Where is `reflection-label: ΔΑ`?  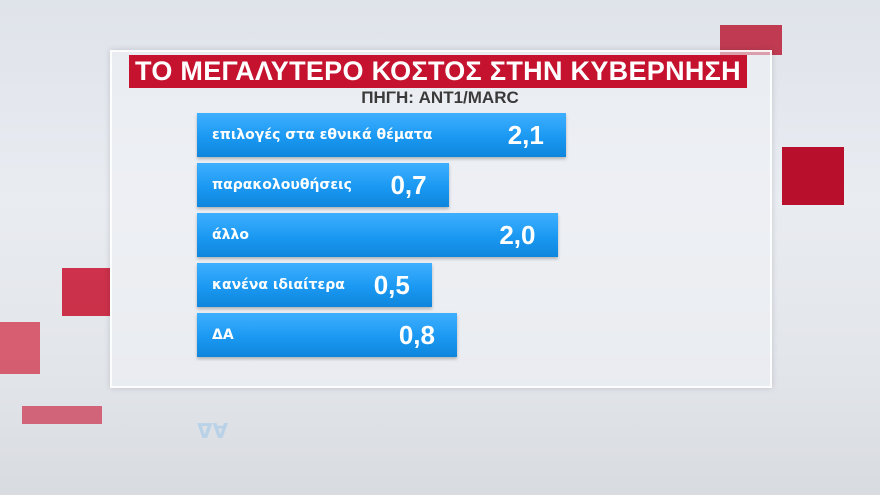 reflection-label: ΔΑ is located at coordinates (212, 430).